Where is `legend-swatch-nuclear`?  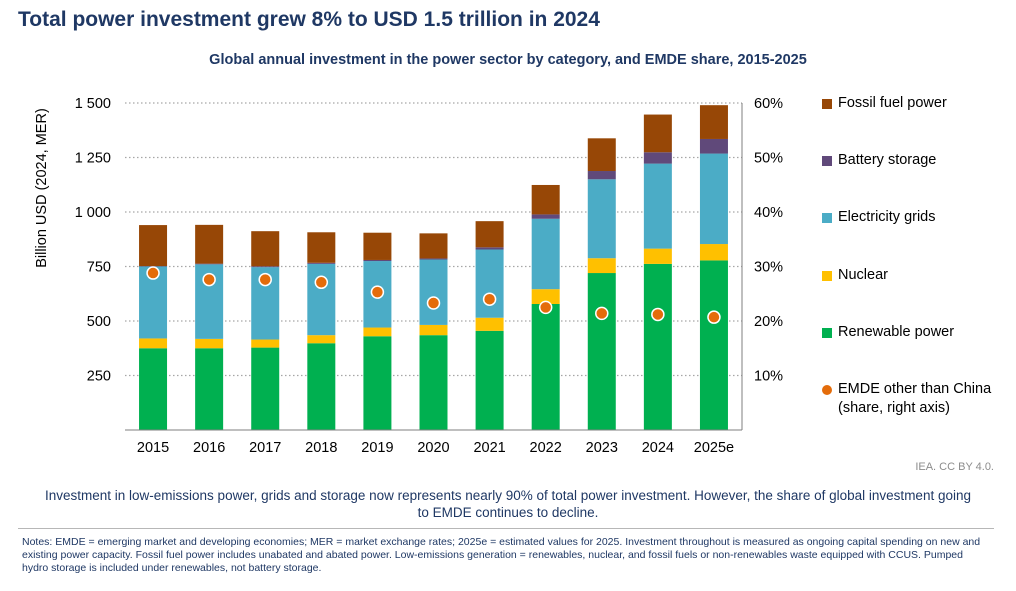
legend-swatch-nuclear is located at coordinates (827, 276).